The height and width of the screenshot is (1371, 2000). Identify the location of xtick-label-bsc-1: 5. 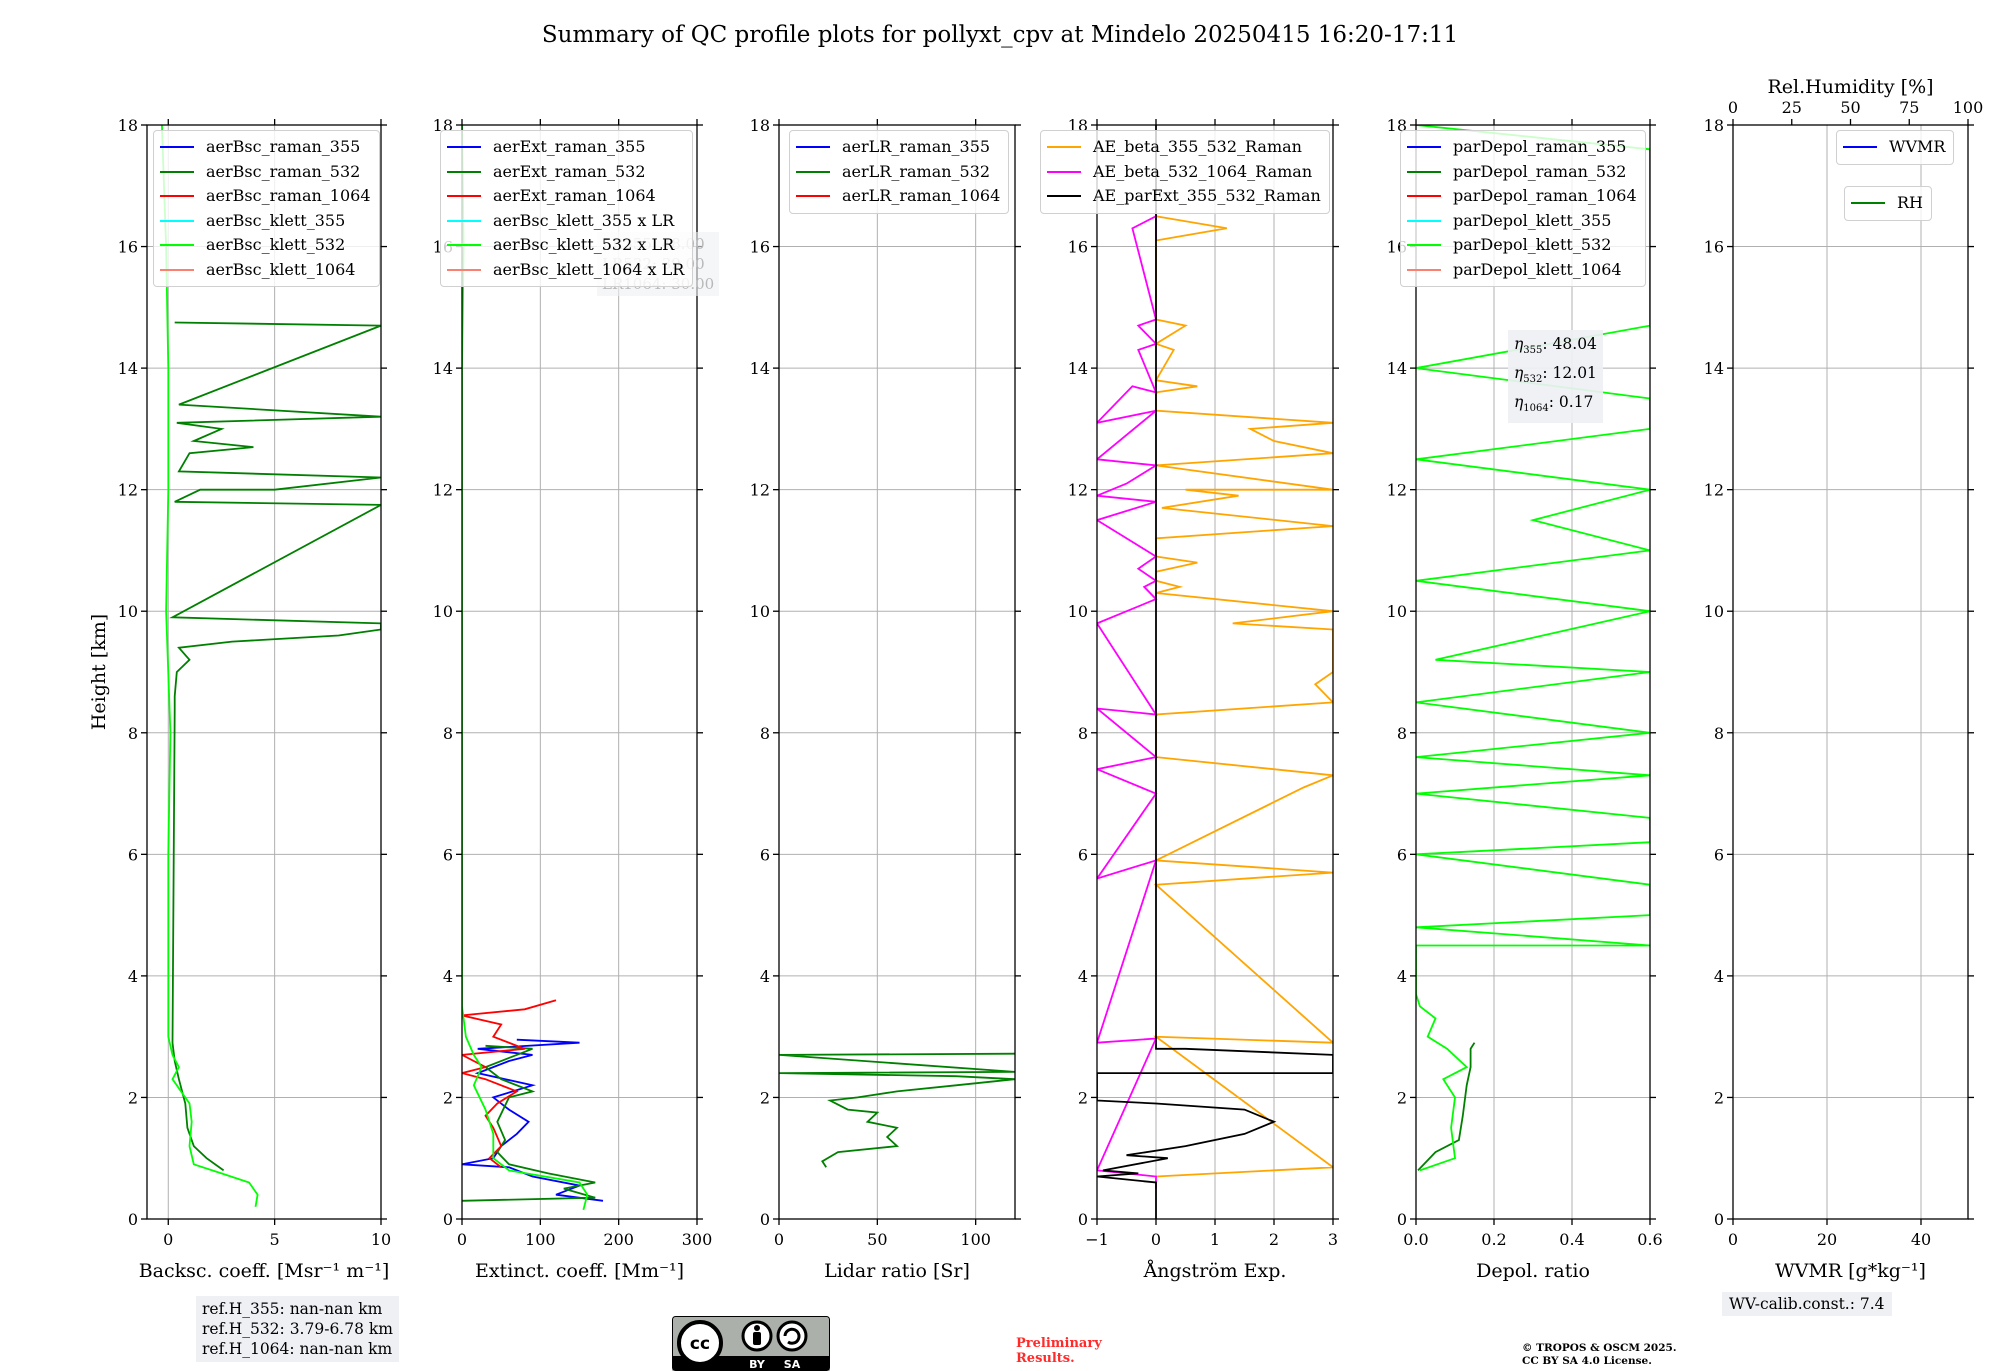
(275, 1239).